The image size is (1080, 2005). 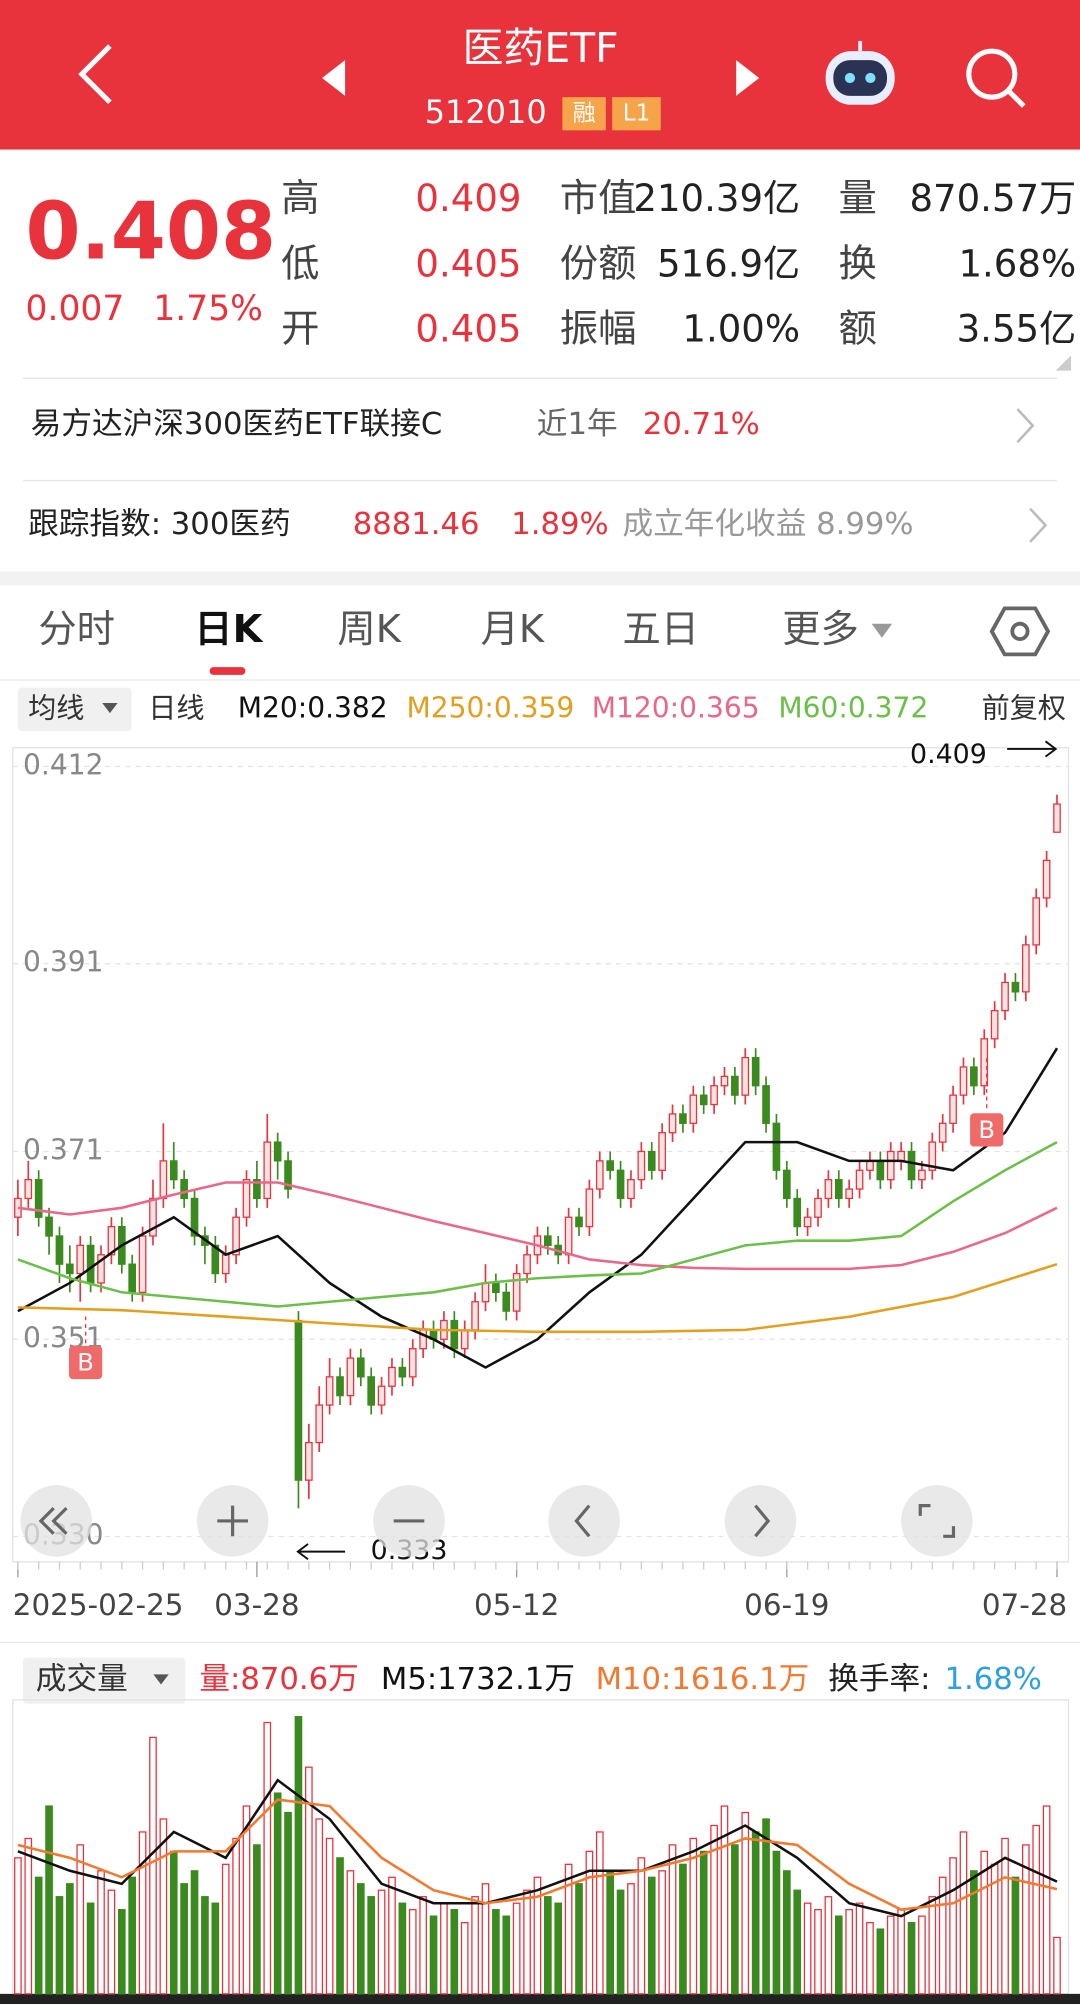 What do you see at coordinates (159, 524) in the screenshot?
I see `index-label: 跟踪指数: 300医药` at bounding box center [159, 524].